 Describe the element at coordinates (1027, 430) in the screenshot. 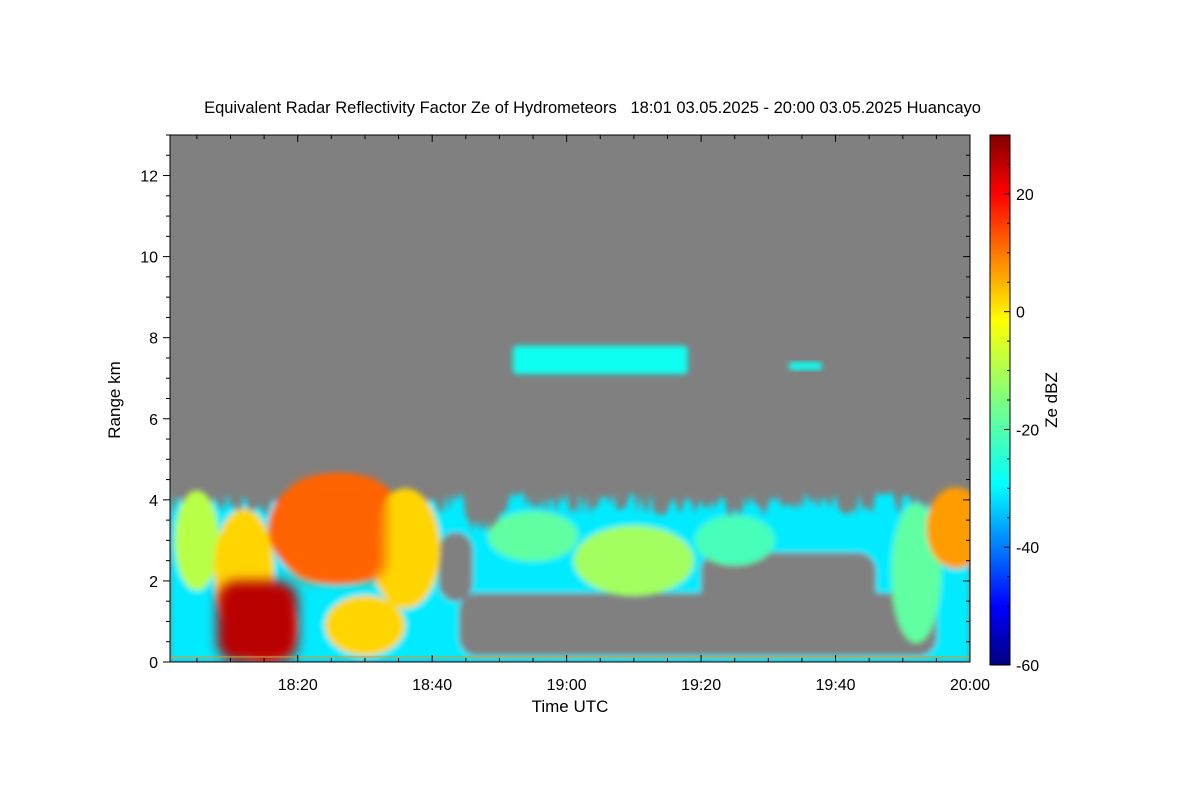

I see `colorbar-tick-label: -20` at that location.